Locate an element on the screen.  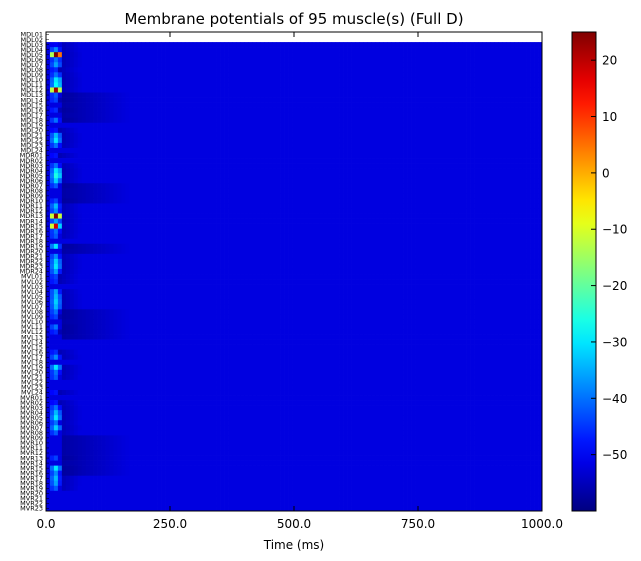
heatmap-row-mdr09 is located at coordinates (294, 196).